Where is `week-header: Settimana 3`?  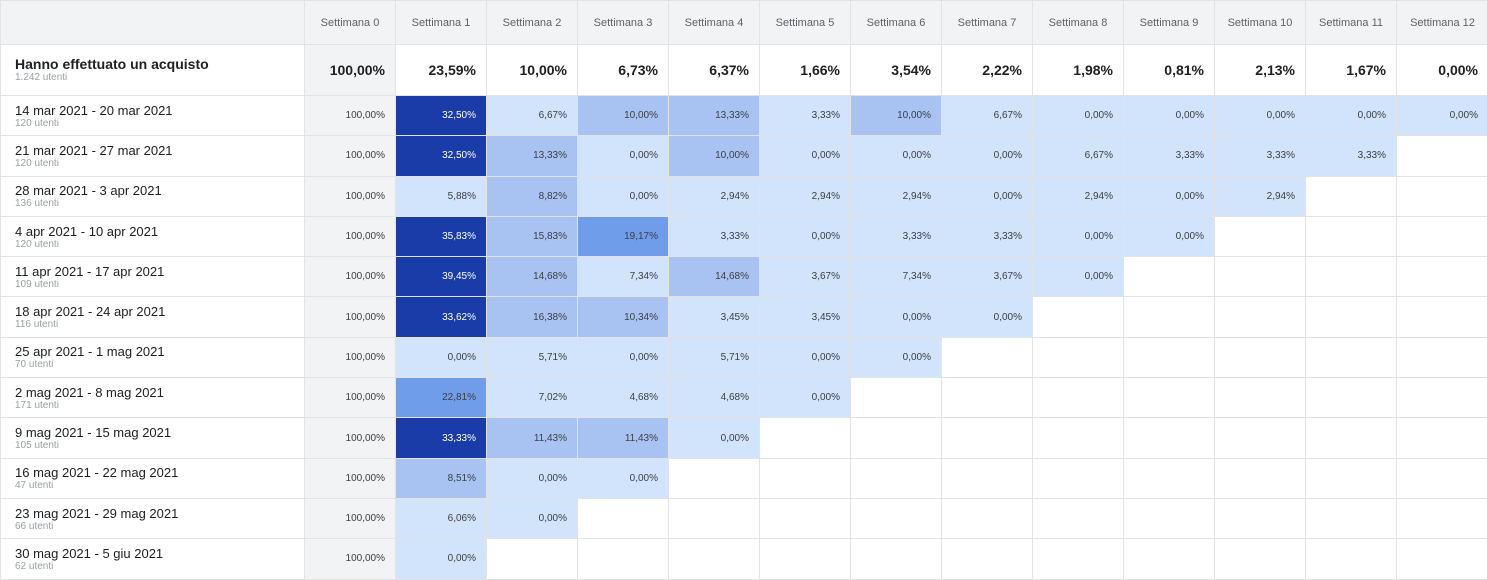
week-header: Settimana 3 is located at coordinates (623, 22).